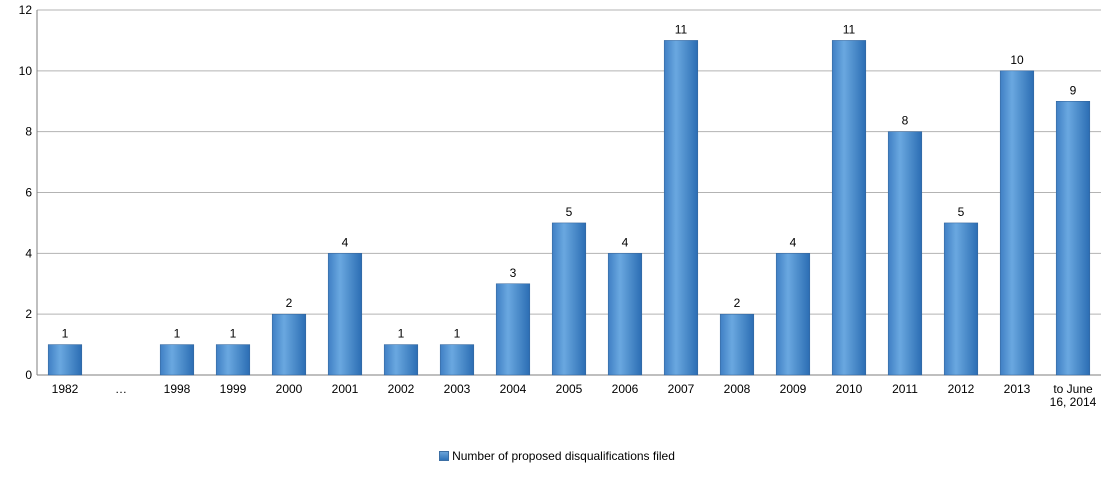 This screenshot has width=1114, height=494. Describe the element at coordinates (625, 389) in the screenshot. I see `x-tick-label: 2006` at that location.